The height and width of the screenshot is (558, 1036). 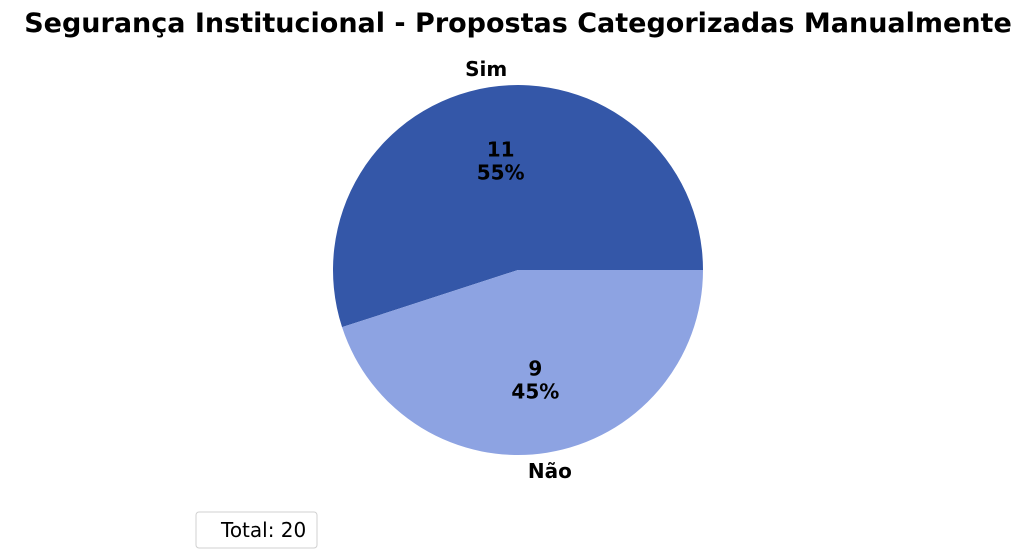 What do you see at coordinates (263, 530) in the screenshot?
I see `legend-total-text: Total: 20` at bounding box center [263, 530].